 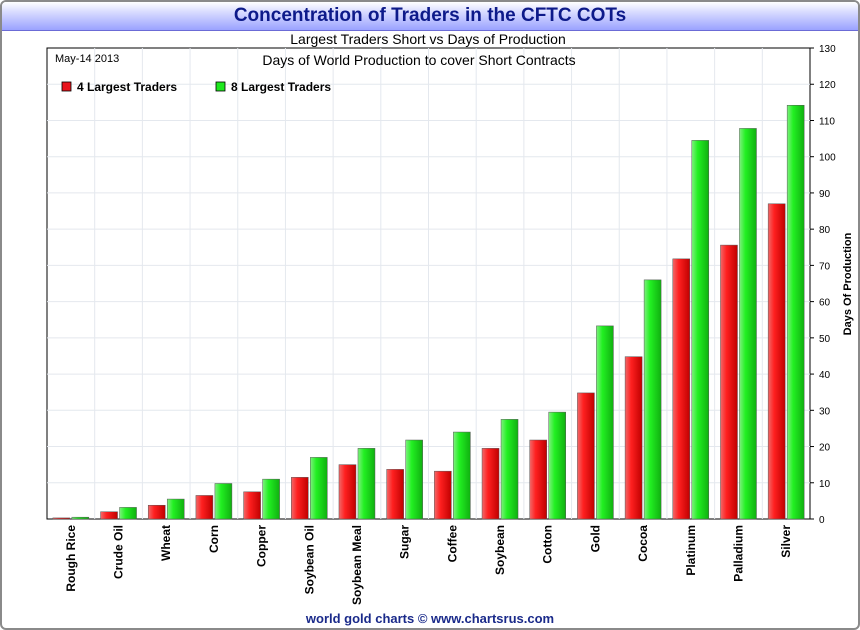 What do you see at coordinates (825, 411) in the screenshot?
I see `y-tick-label: 30` at bounding box center [825, 411].